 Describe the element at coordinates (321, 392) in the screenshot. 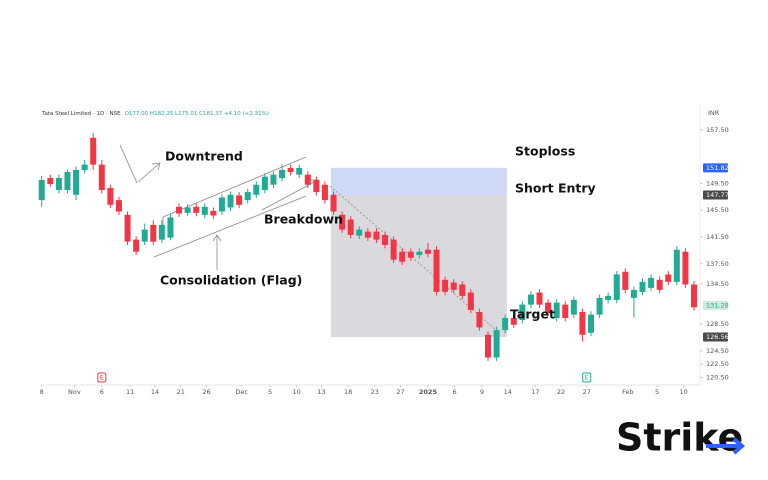

I see `x-tick-label: 13` at that location.